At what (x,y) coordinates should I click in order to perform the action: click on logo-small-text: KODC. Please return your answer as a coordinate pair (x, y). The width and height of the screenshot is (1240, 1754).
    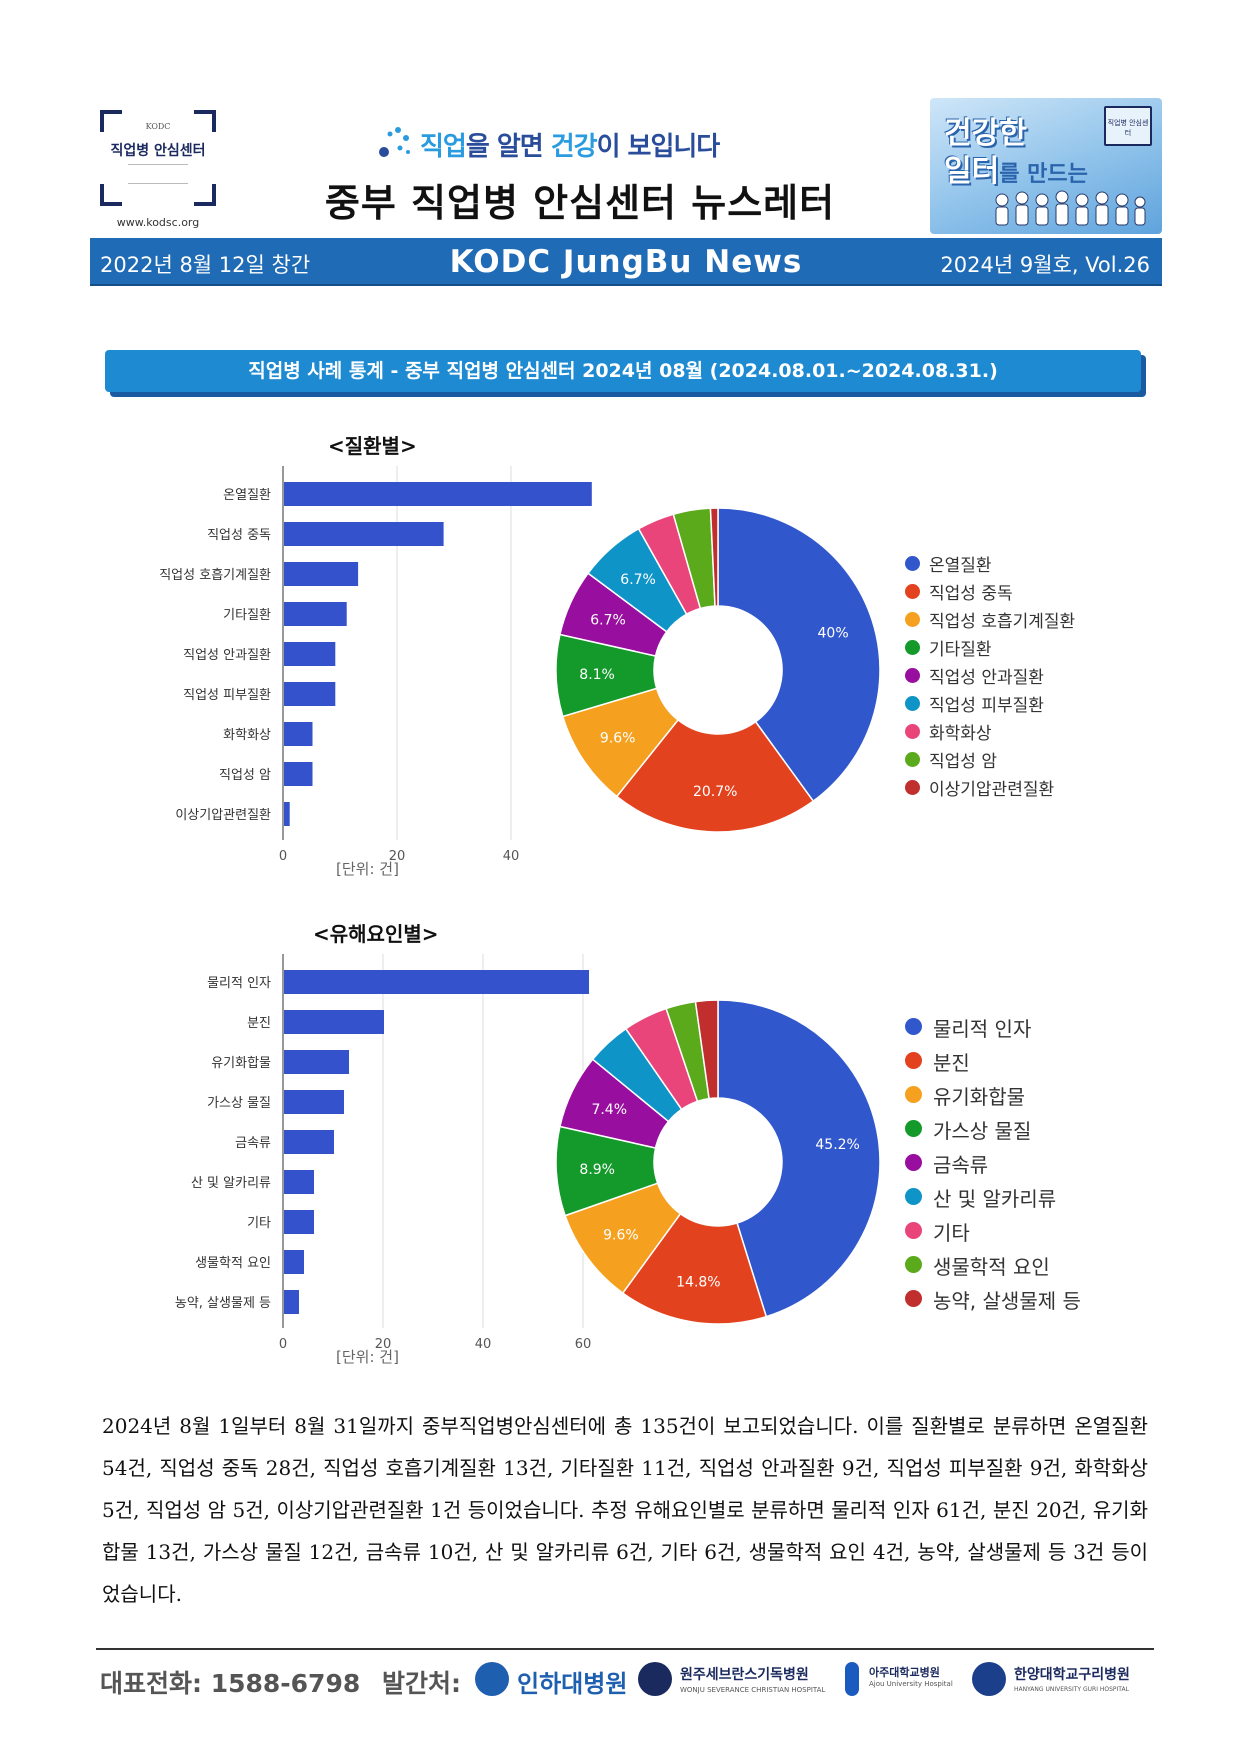
    Looking at the image, I should click on (158, 126).